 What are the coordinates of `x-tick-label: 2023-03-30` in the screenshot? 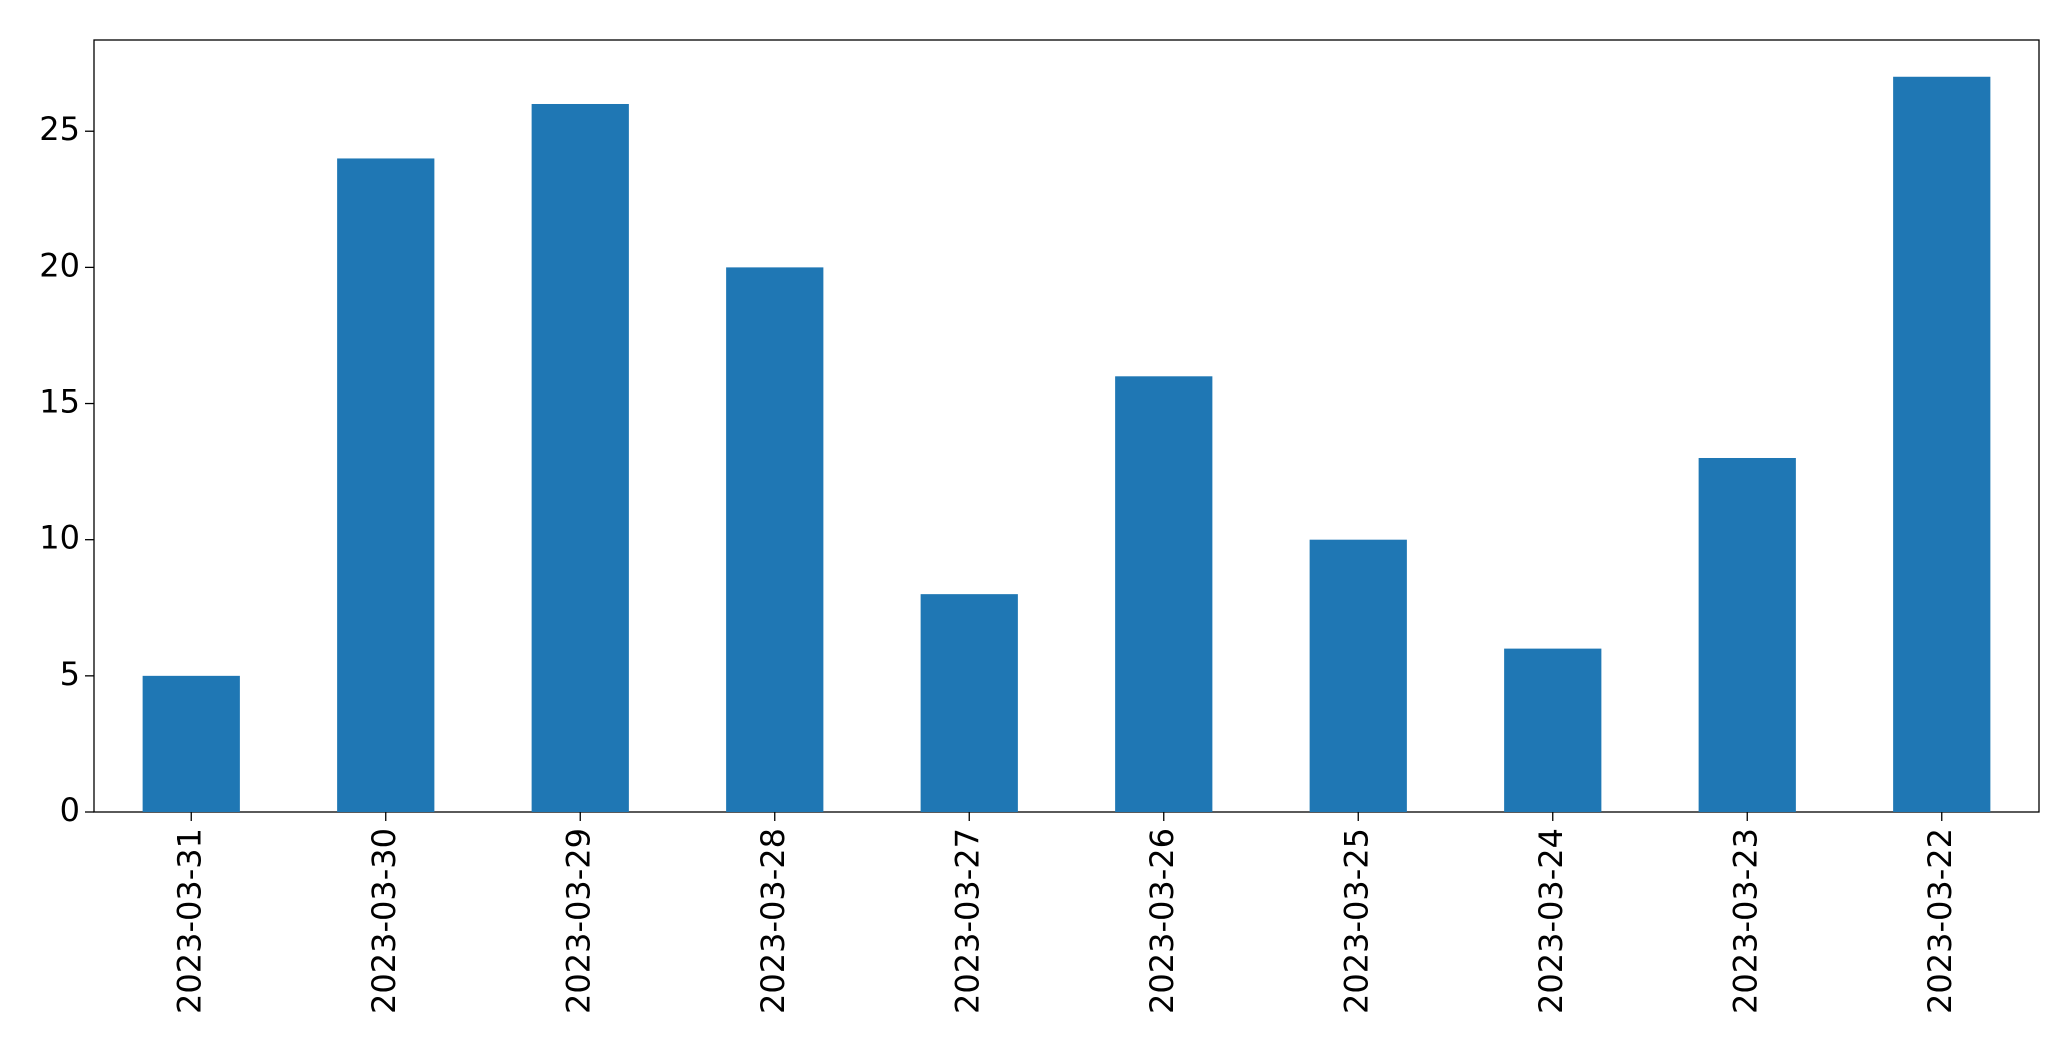 It's located at (384, 921).